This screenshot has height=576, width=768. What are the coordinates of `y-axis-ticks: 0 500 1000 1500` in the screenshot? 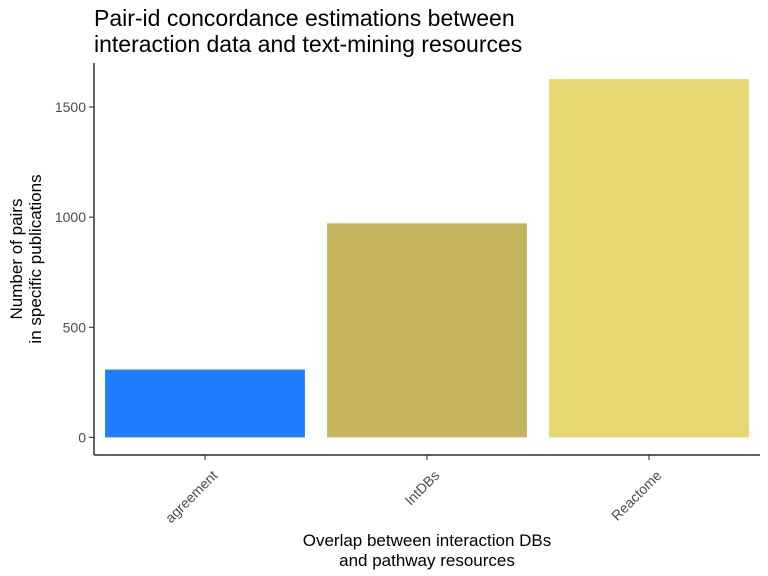 It's located at (74, 272).